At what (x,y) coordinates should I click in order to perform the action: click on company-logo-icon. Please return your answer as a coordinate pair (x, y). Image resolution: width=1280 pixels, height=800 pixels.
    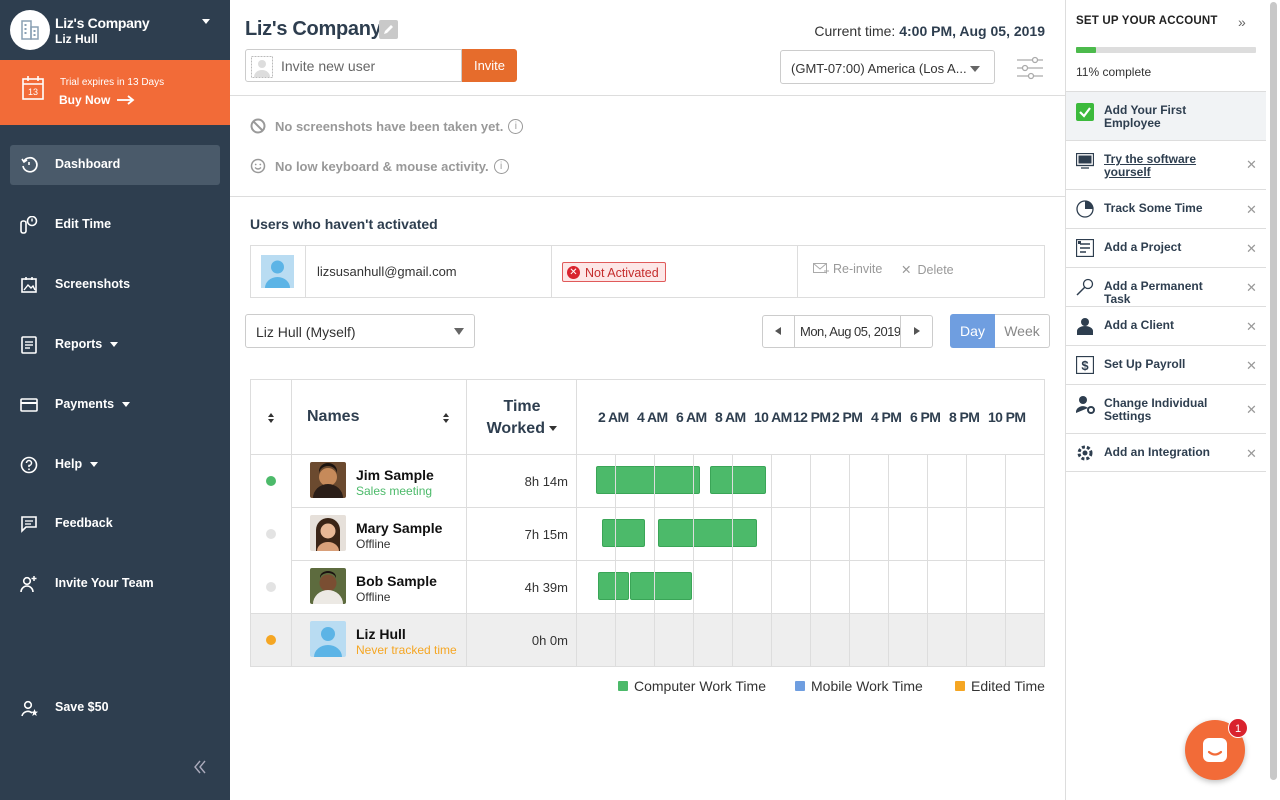
    Looking at the image, I should click on (30, 30).